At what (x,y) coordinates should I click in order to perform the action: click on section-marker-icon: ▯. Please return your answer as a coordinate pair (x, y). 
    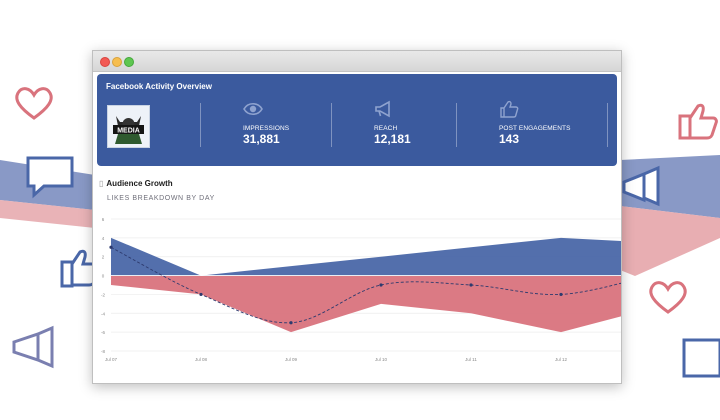
    Looking at the image, I should click on (101, 183).